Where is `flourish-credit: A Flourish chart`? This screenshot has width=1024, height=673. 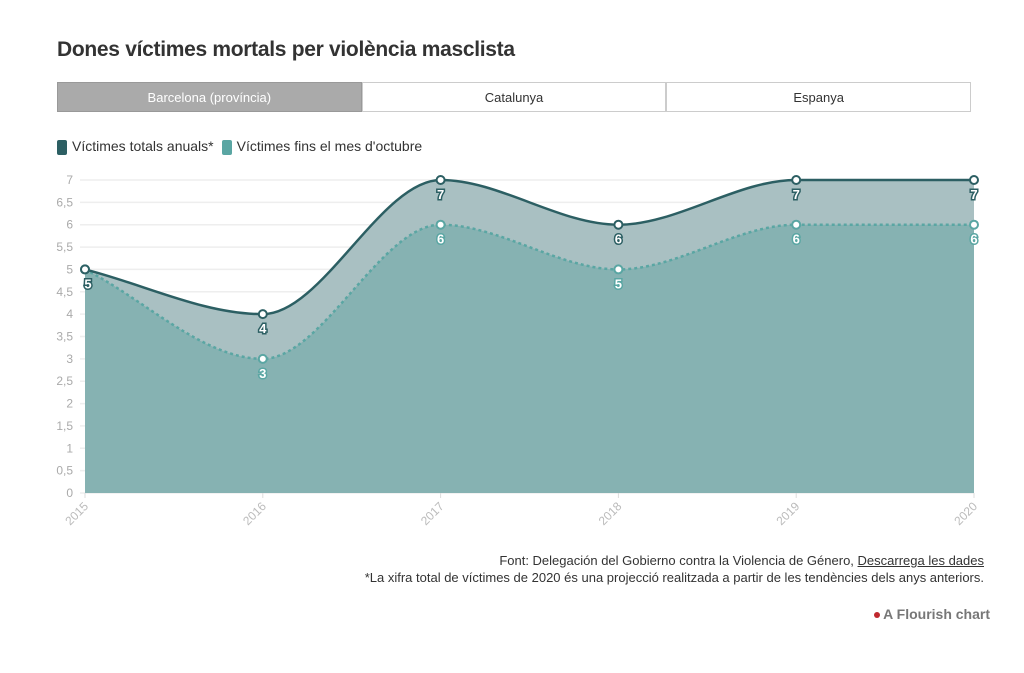
flourish-credit: A Flourish chart is located at coordinates (932, 614).